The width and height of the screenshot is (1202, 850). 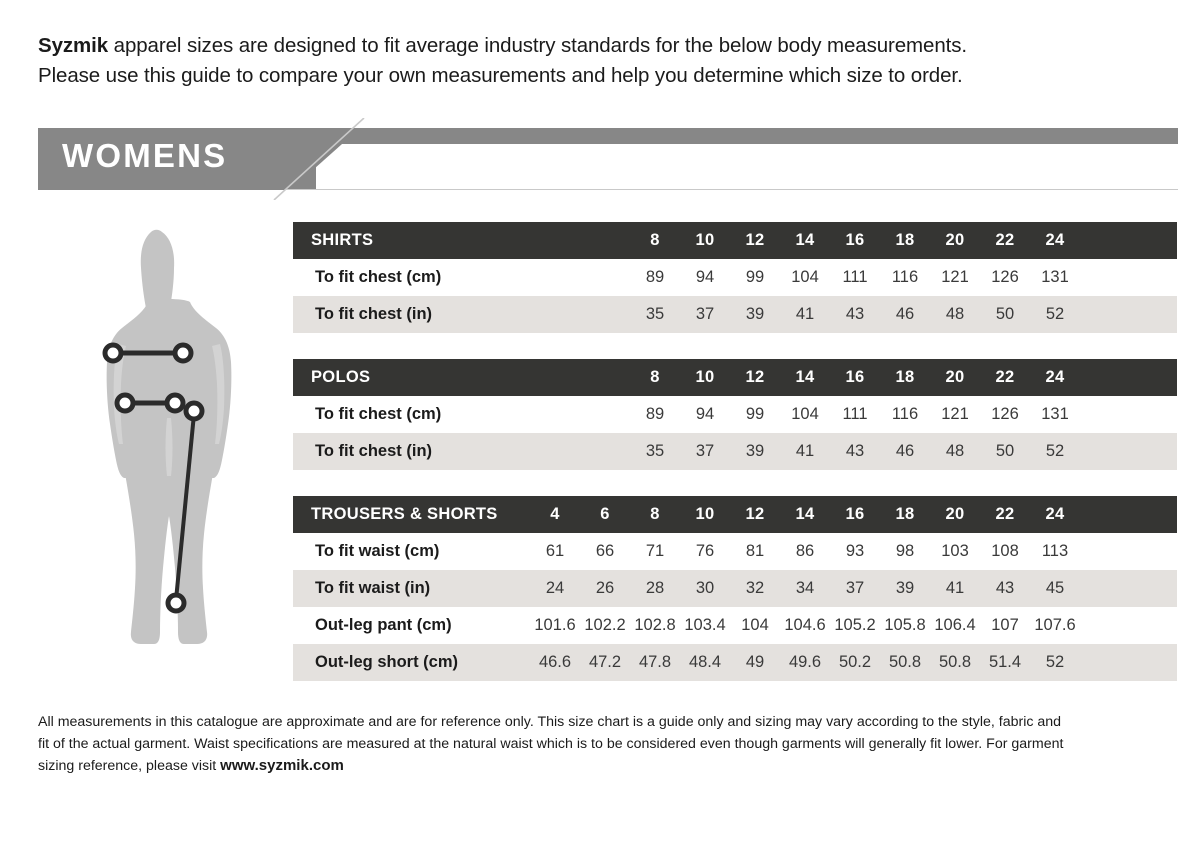 I want to click on row-label: To fit chest (cm), so click(x=378, y=414).